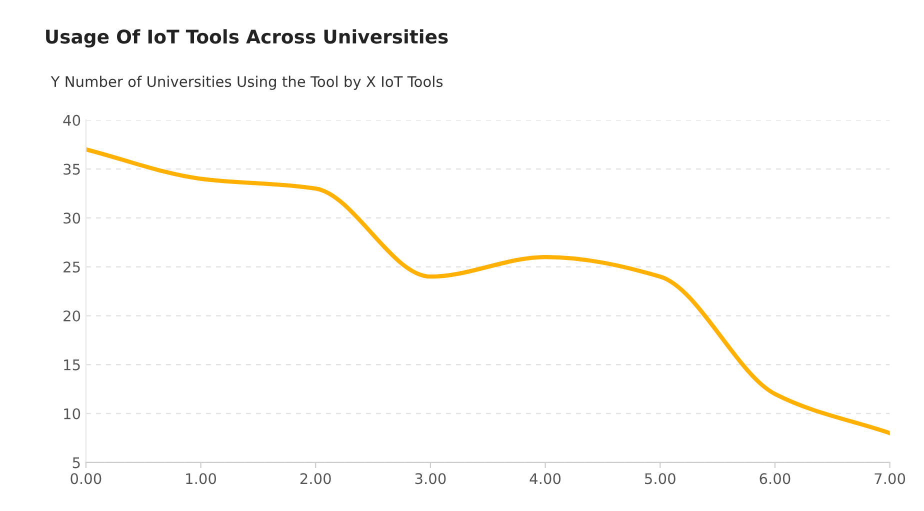 Image resolution: width=924 pixels, height=511 pixels. Describe the element at coordinates (72, 365) in the screenshot. I see `y-tick-label: 15` at that location.